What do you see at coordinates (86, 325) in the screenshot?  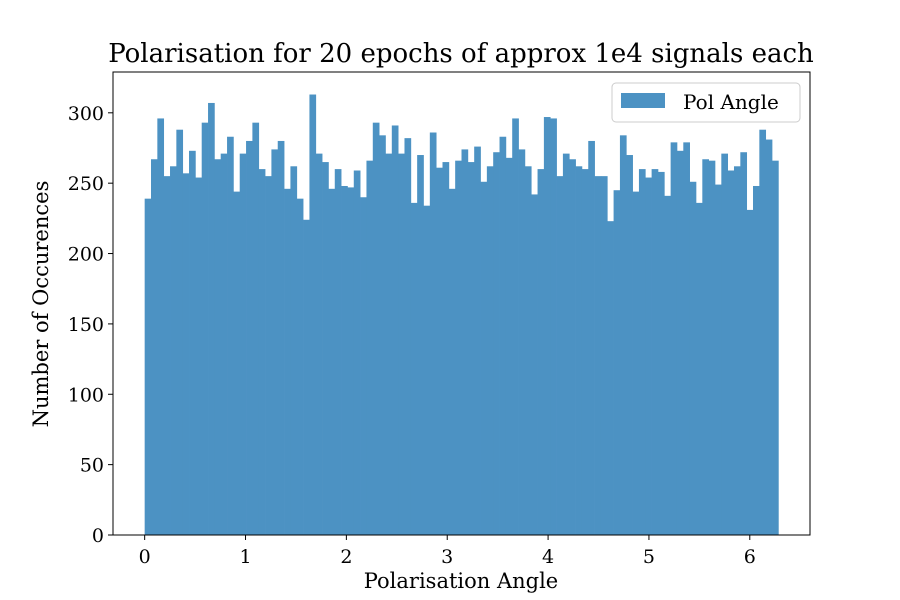 I see `y-tick-label: 150` at bounding box center [86, 325].